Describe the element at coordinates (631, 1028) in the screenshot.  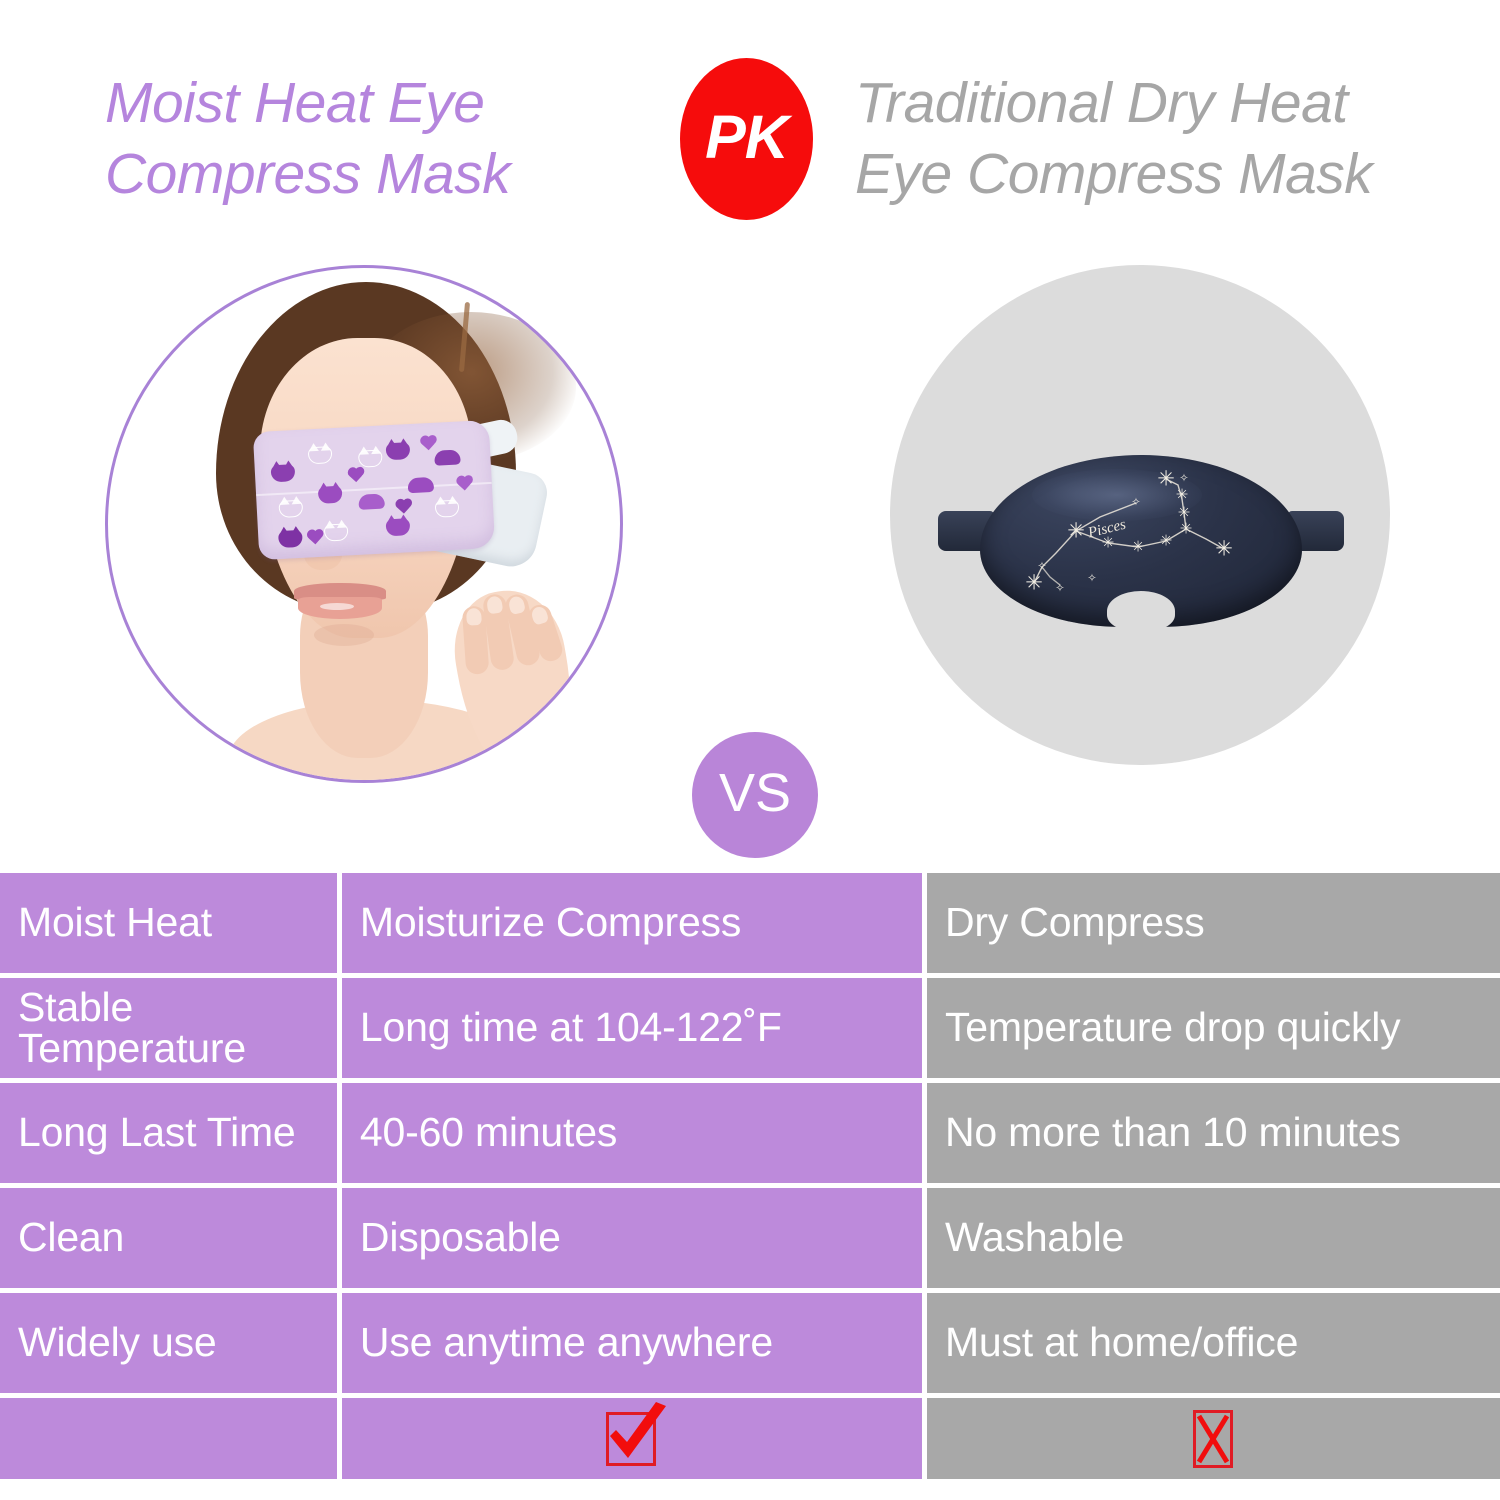
I see `moist-heat-cell: Long time at 104-122˚F` at that location.